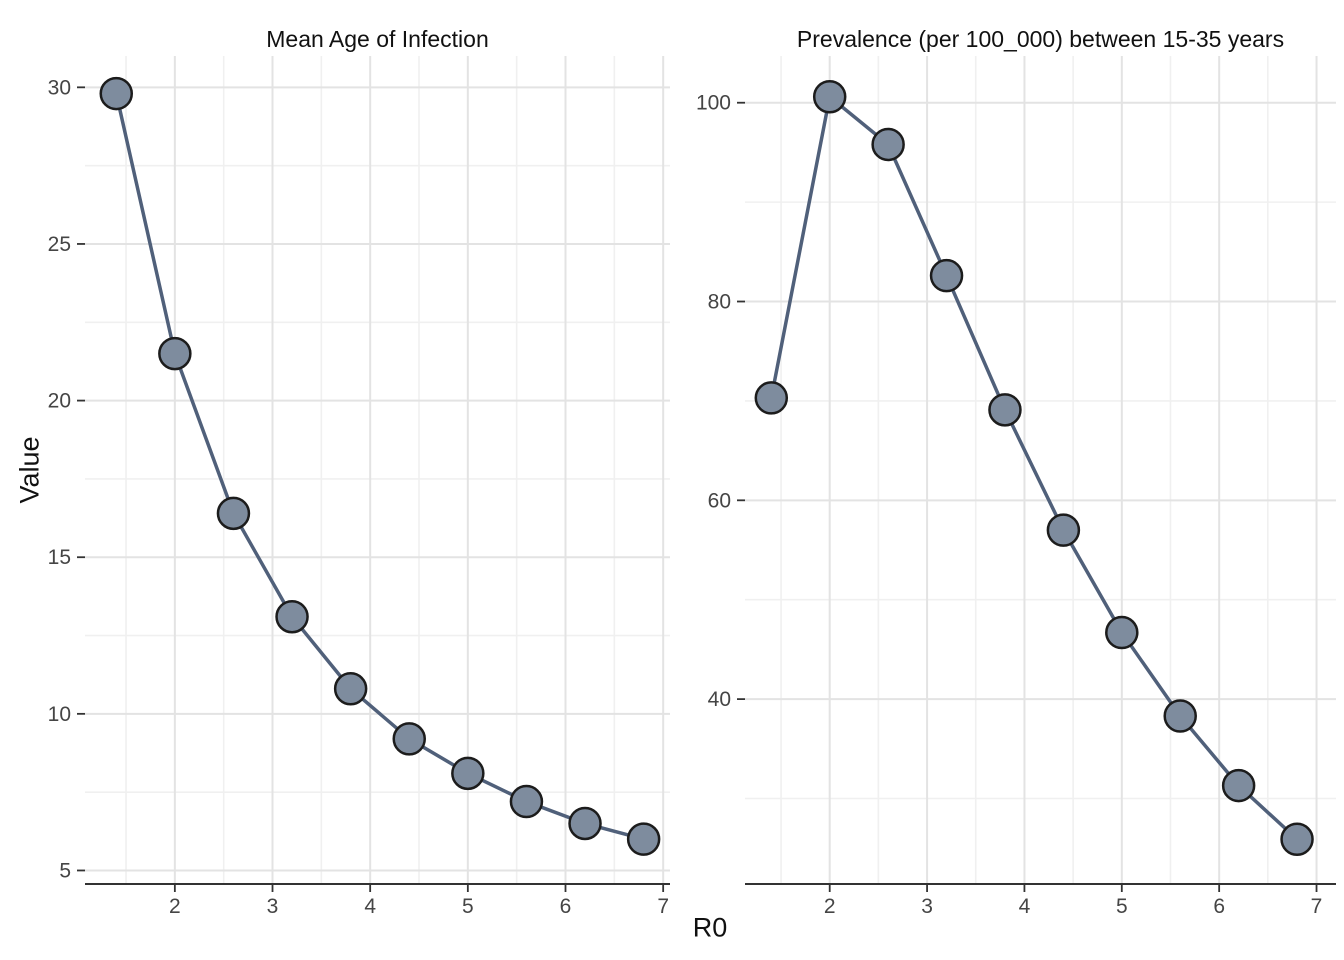  What do you see at coordinates (59, 401) in the screenshot?
I see `y-tick-label: 20` at bounding box center [59, 401].